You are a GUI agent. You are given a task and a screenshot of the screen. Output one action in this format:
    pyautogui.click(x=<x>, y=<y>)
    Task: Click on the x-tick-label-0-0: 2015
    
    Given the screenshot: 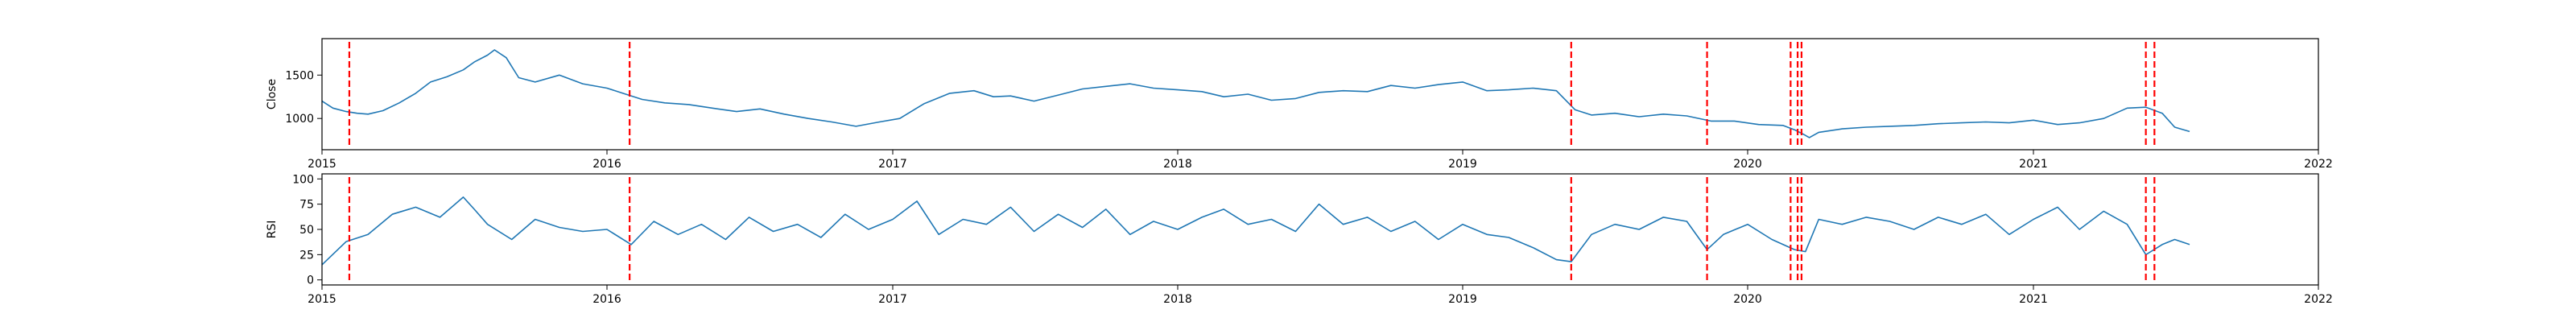 What is the action you would take?
    pyautogui.click(x=322, y=164)
    